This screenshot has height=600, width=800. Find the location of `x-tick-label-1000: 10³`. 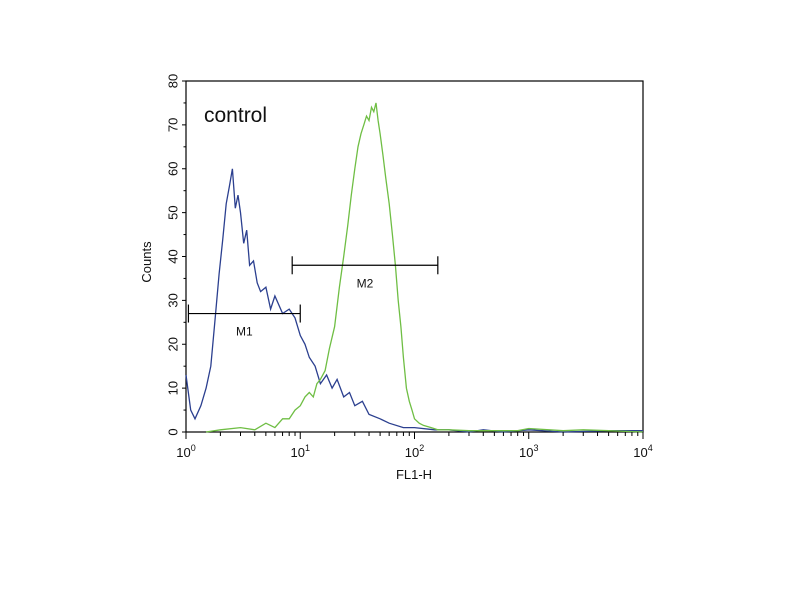

x-tick-label-1000: 10³ is located at coordinates (528, 451).